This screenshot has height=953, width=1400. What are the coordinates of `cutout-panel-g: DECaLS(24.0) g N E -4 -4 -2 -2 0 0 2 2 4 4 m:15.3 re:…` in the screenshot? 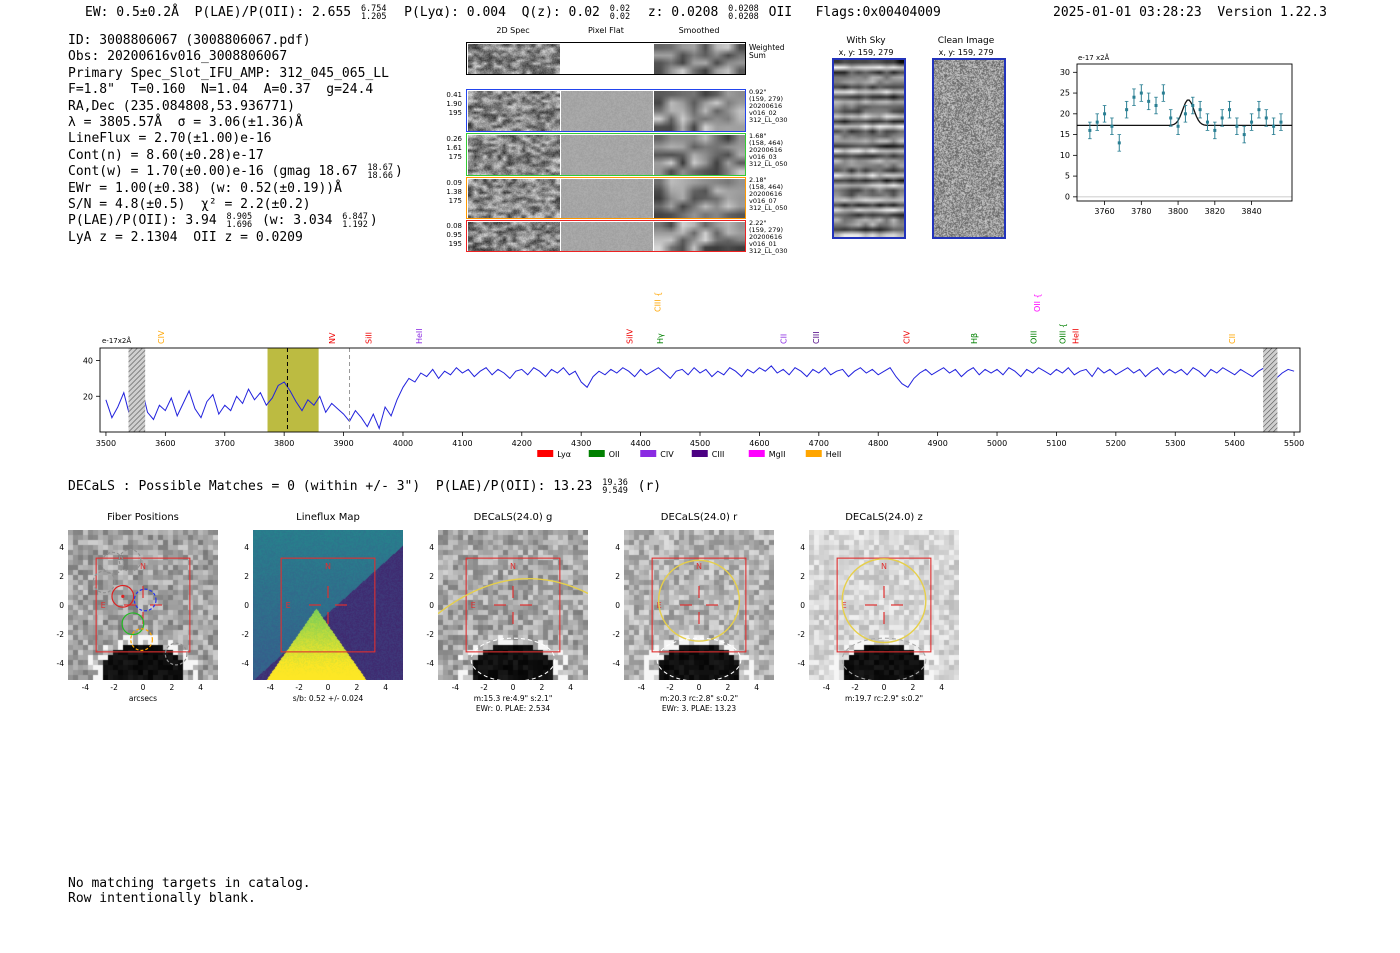 It's located at (511, 609).